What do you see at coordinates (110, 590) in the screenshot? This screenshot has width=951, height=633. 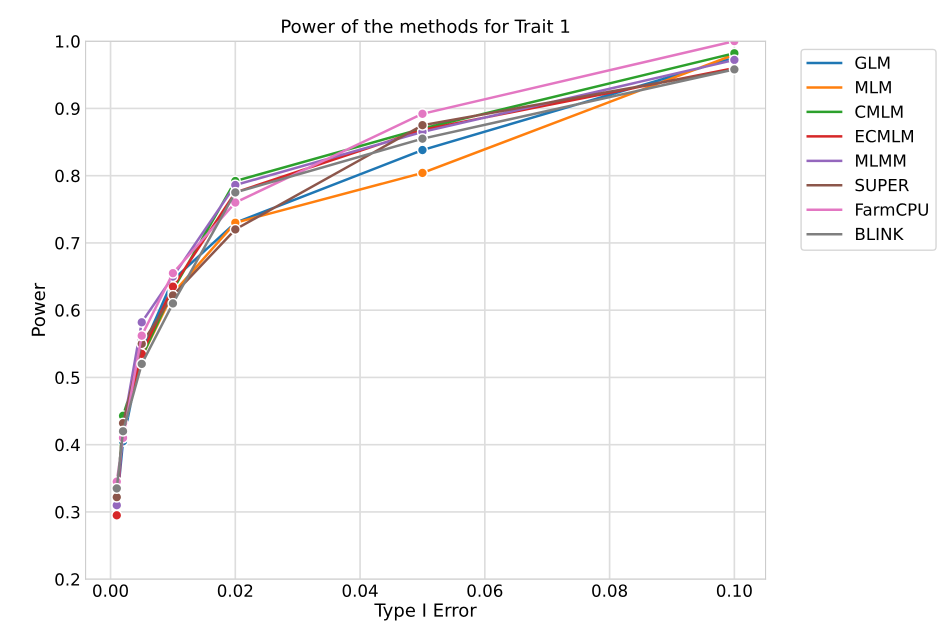 I see `x-tick-label: 0.00` at bounding box center [110, 590].